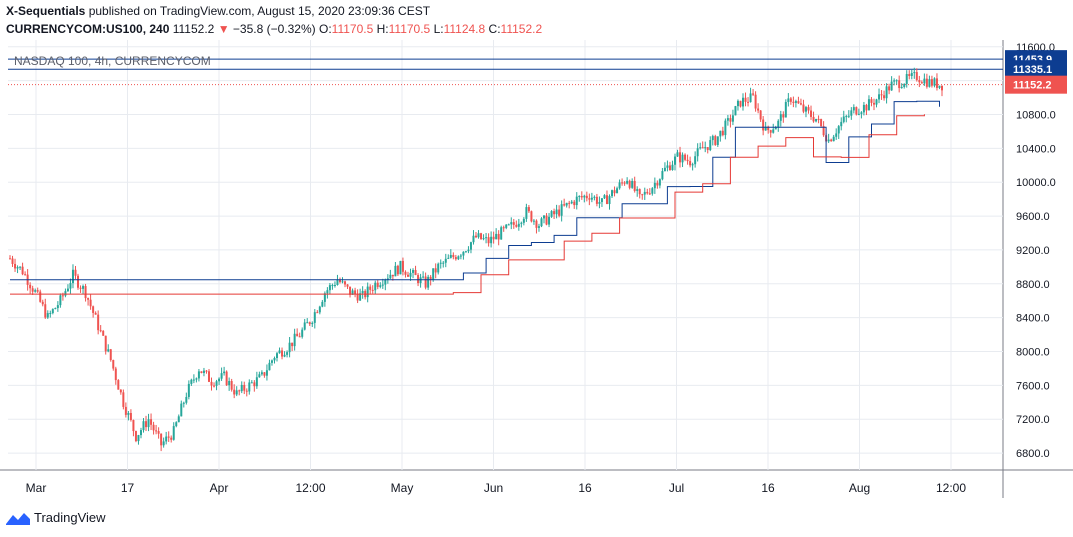 The image size is (1073, 537). Describe the element at coordinates (274, 29) in the screenshot. I see `price-change: −35.8 (−0.32%)` at that location.